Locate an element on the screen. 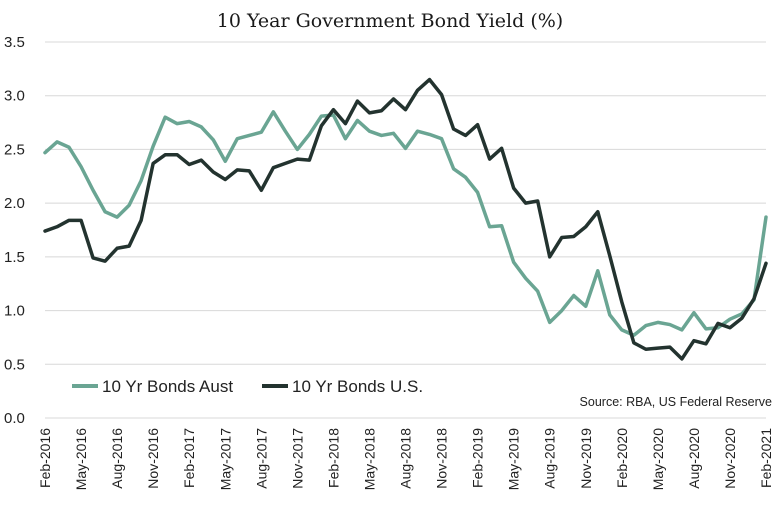  y-tick-label: 0.0 is located at coordinates (14, 418).